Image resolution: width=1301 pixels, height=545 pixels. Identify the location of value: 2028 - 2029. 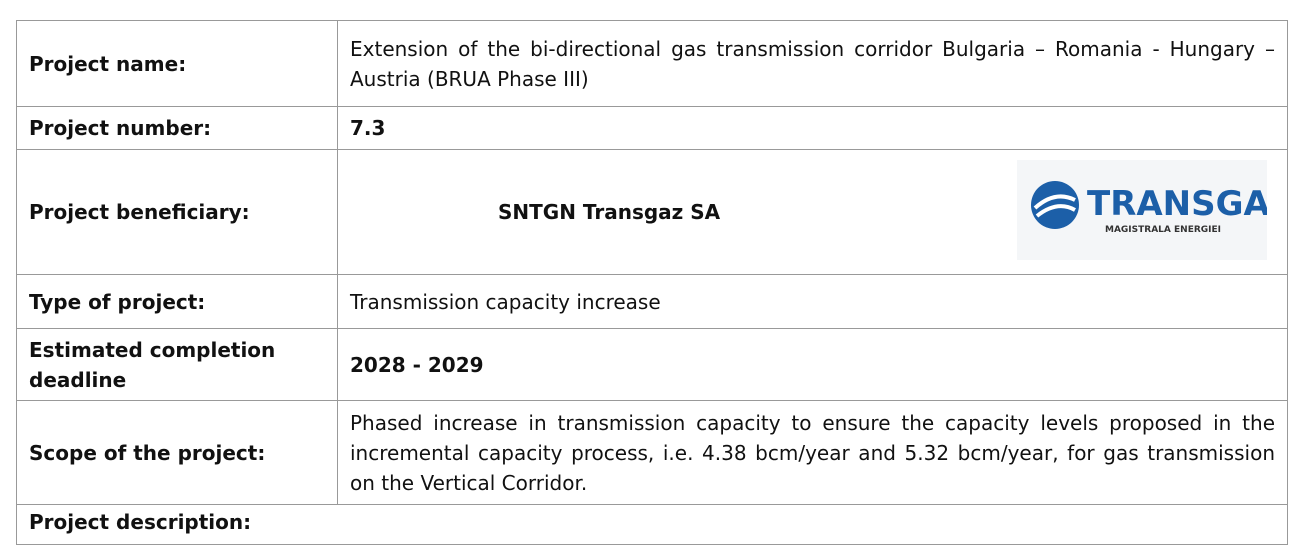
(812, 364).